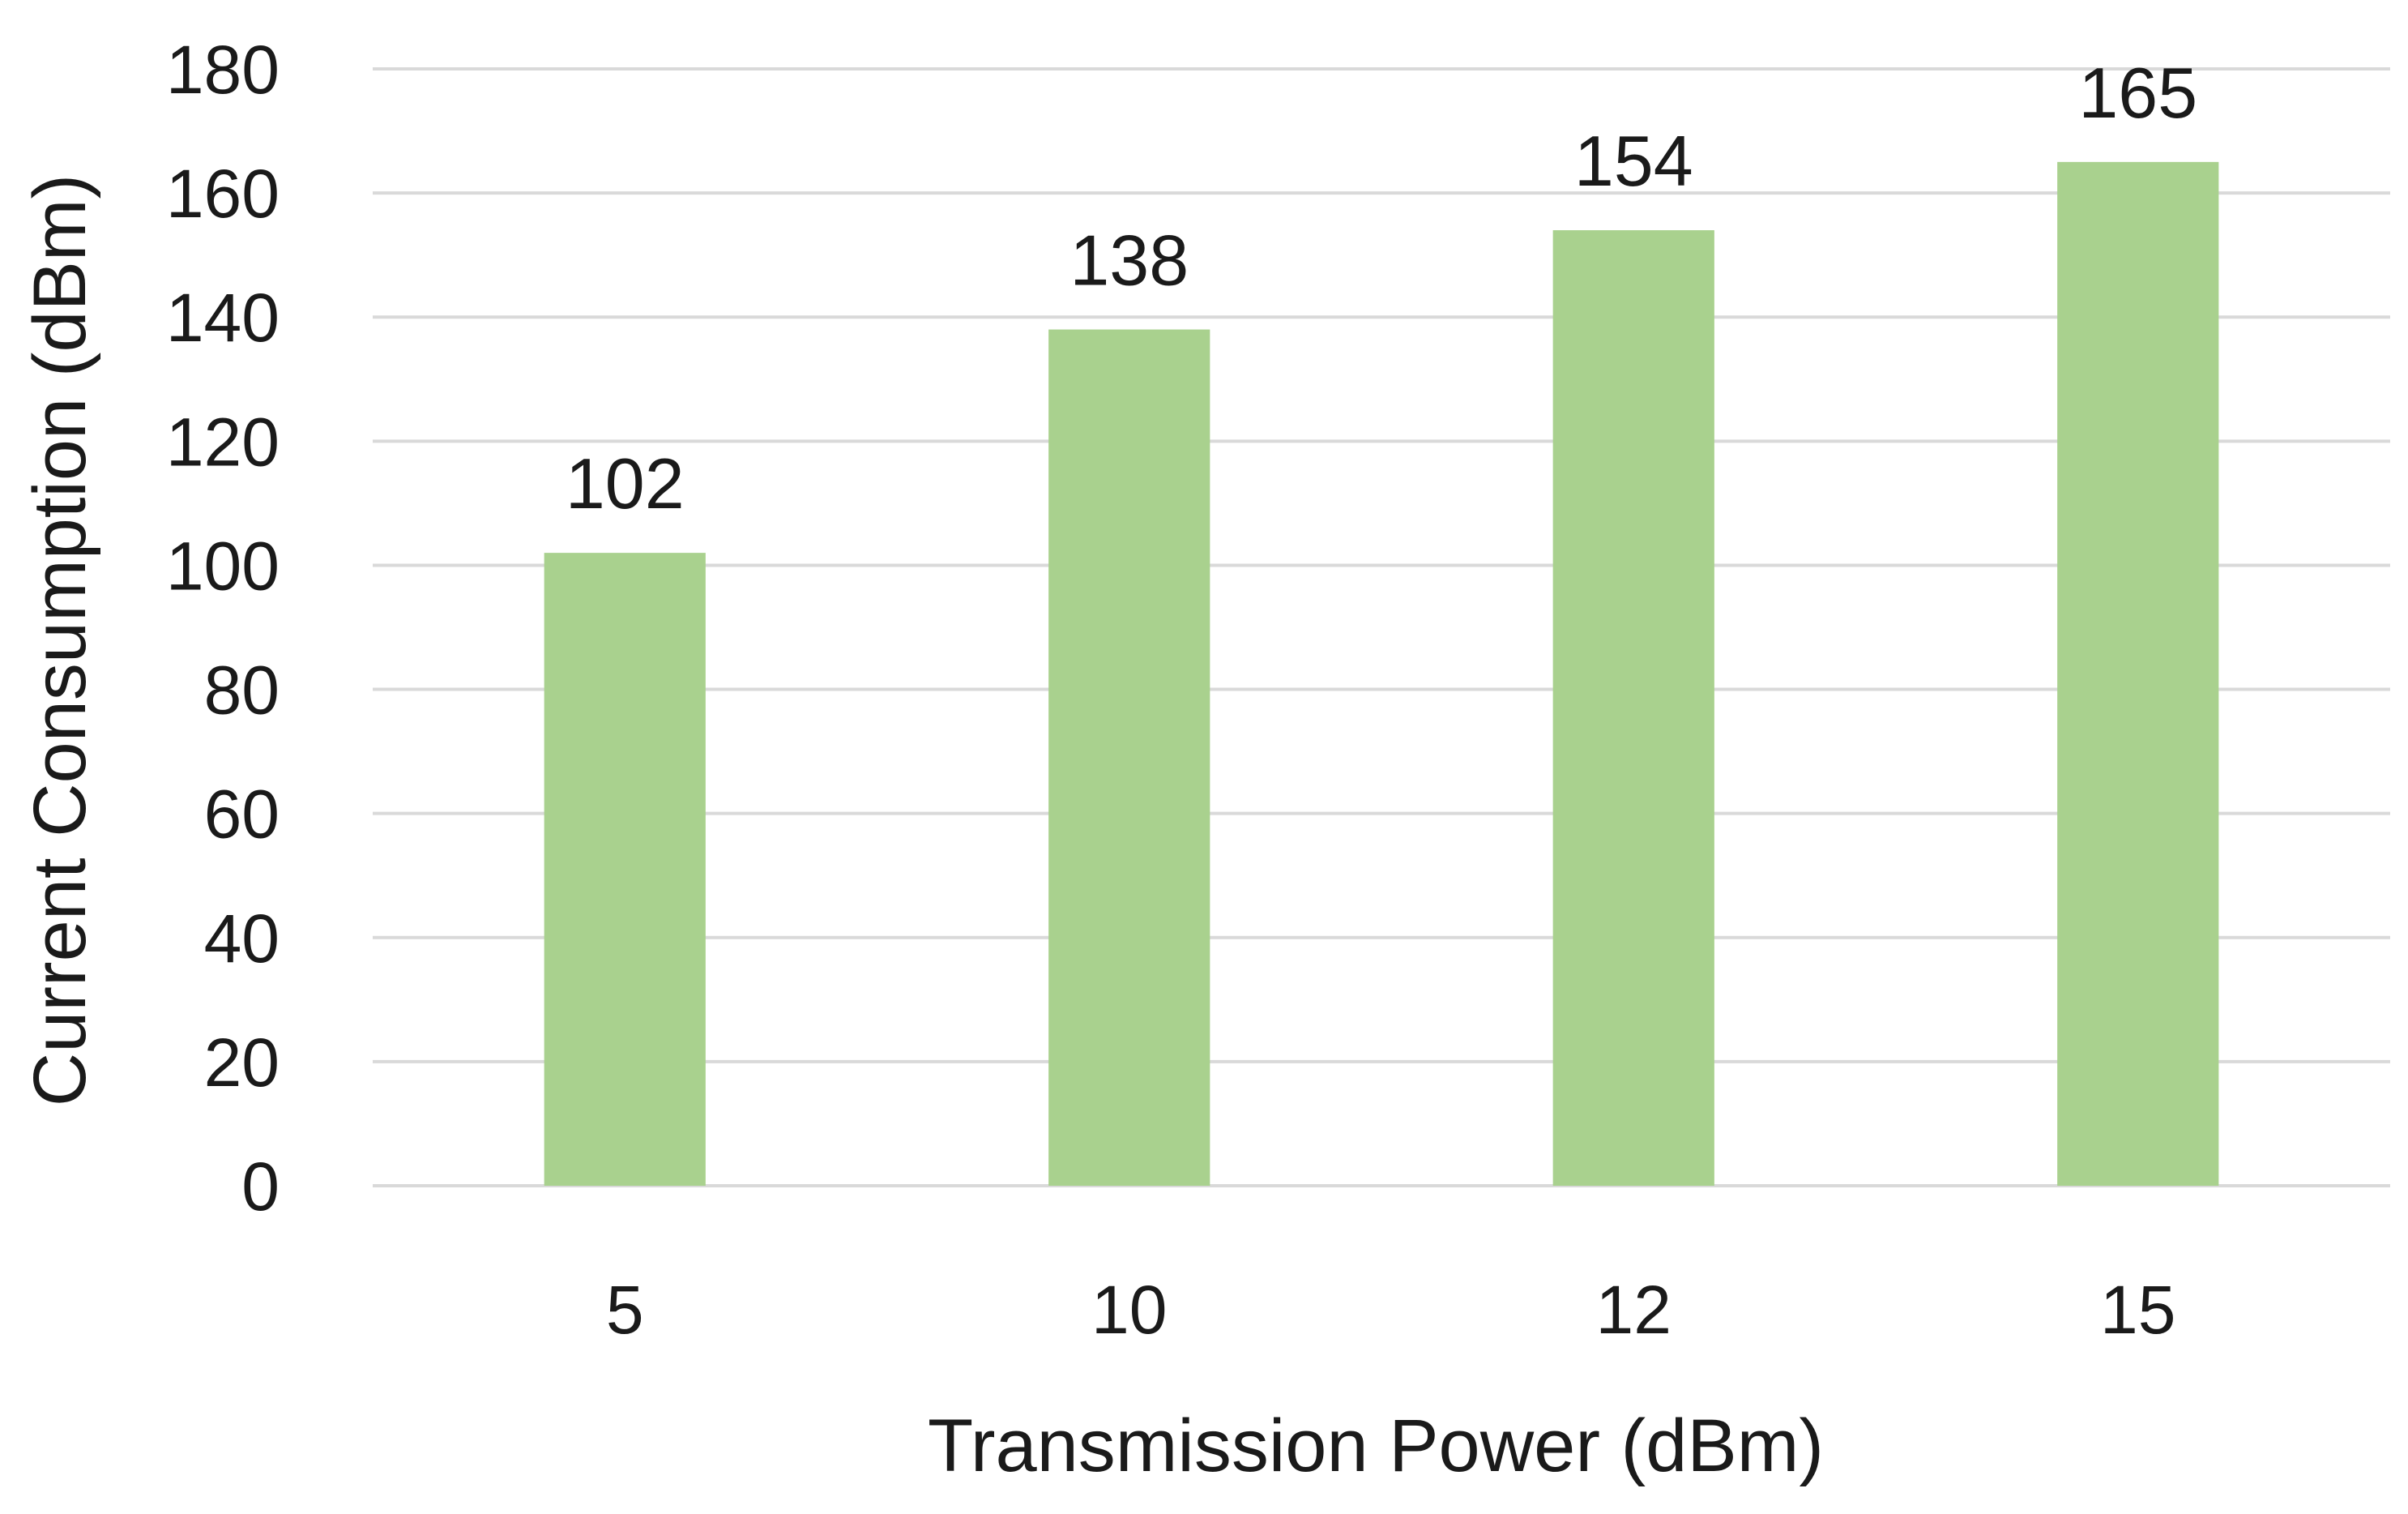  What do you see at coordinates (1376, 1446) in the screenshot?
I see `x-axis-title: Transmission Power (dBm)` at bounding box center [1376, 1446].